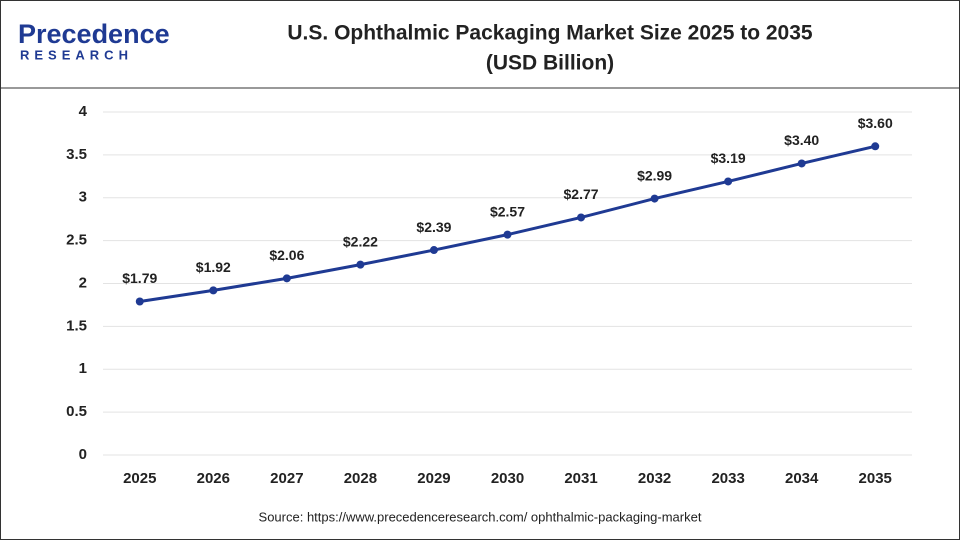 Image resolution: width=960 pixels, height=540 pixels. Describe the element at coordinates (83, 454) in the screenshot. I see `y-tick-label: 0` at that location.